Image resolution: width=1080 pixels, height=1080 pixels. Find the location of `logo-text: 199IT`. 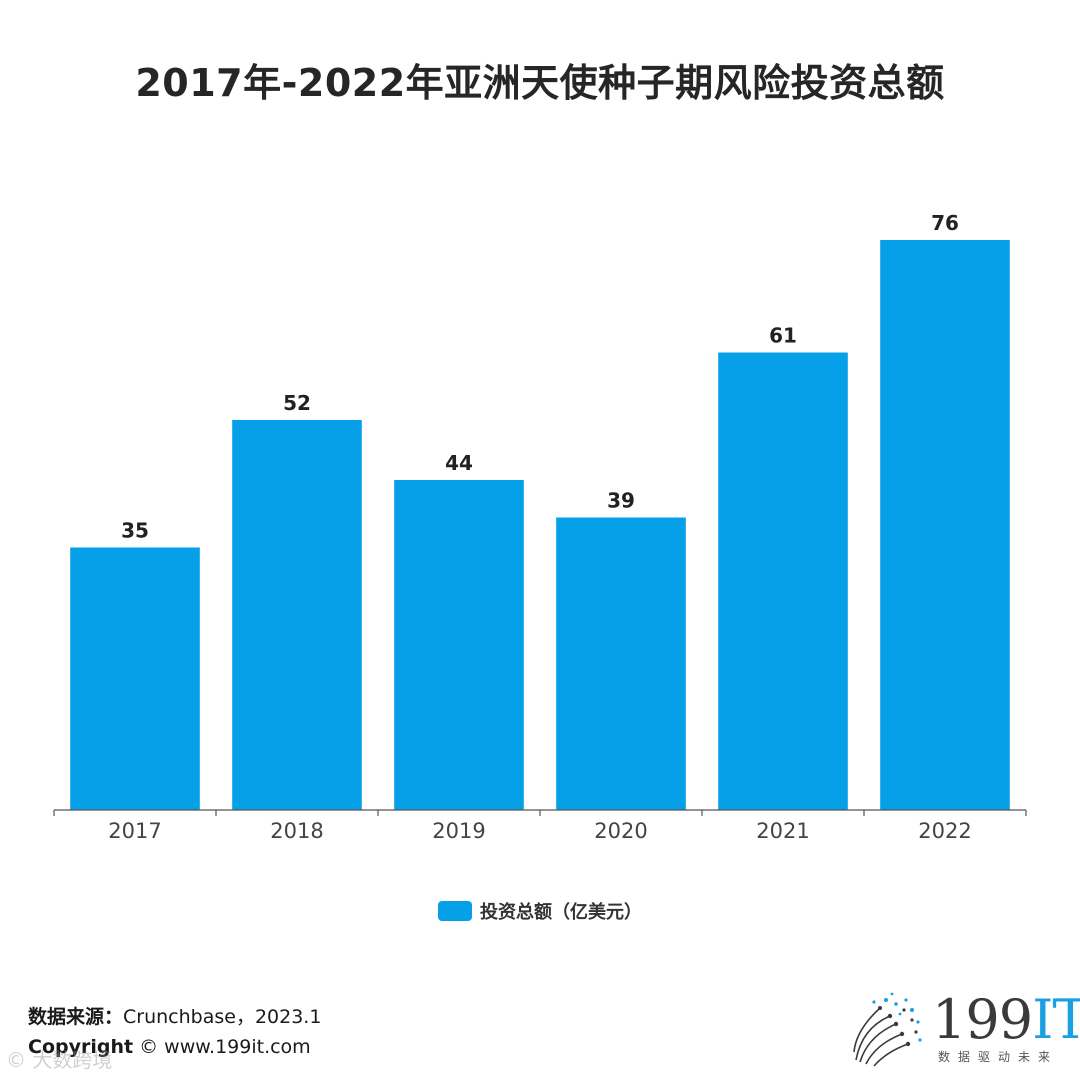

logo-text: 199IT is located at coordinates (1006, 1020).